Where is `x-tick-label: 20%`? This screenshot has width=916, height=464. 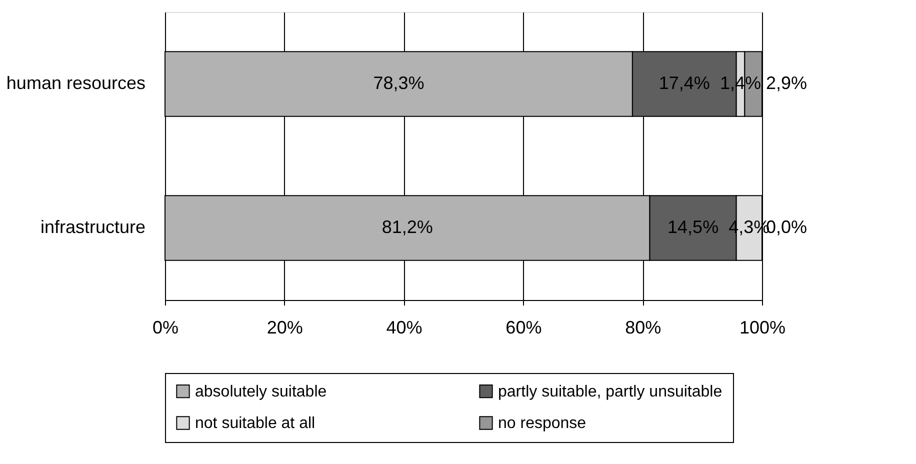 x-tick-label: 20% is located at coordinates (284, 328).